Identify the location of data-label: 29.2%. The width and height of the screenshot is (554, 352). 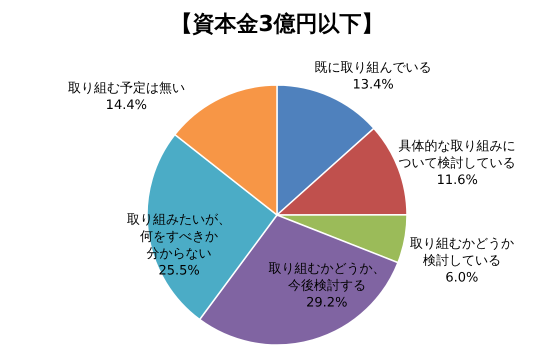
(327, 302).